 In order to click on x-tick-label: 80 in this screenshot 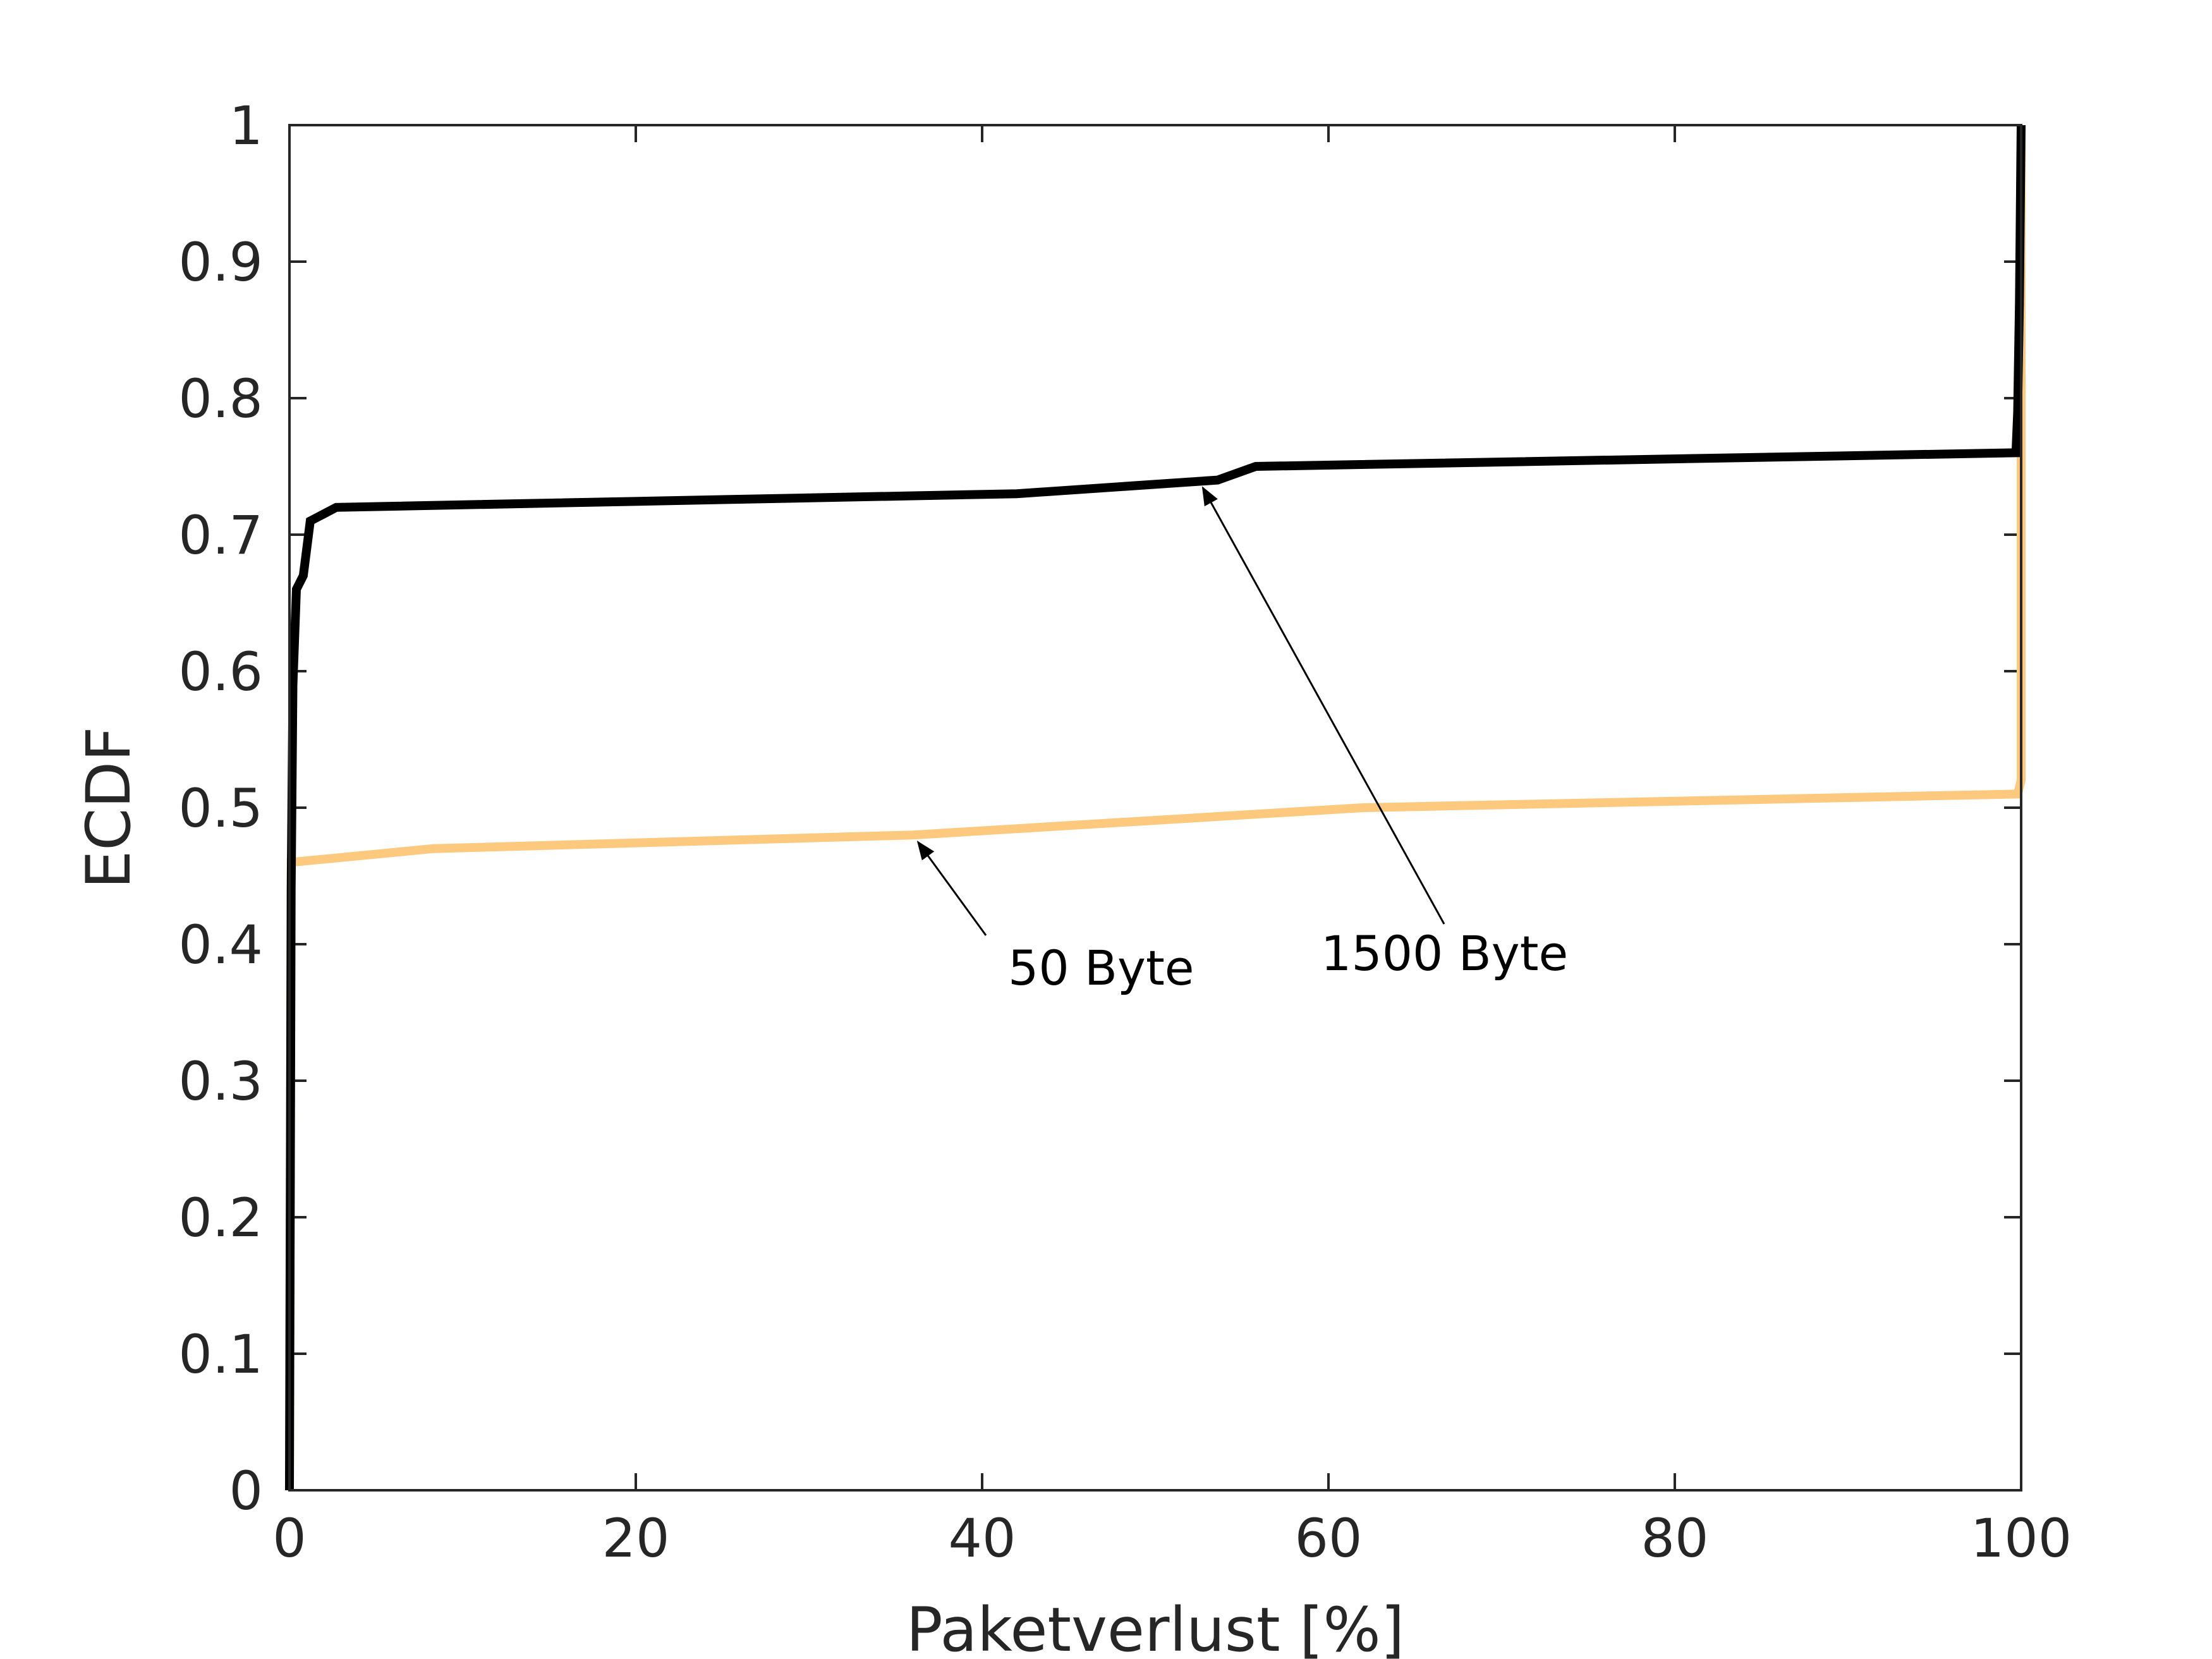, I will do `click(1675, 1538)`.